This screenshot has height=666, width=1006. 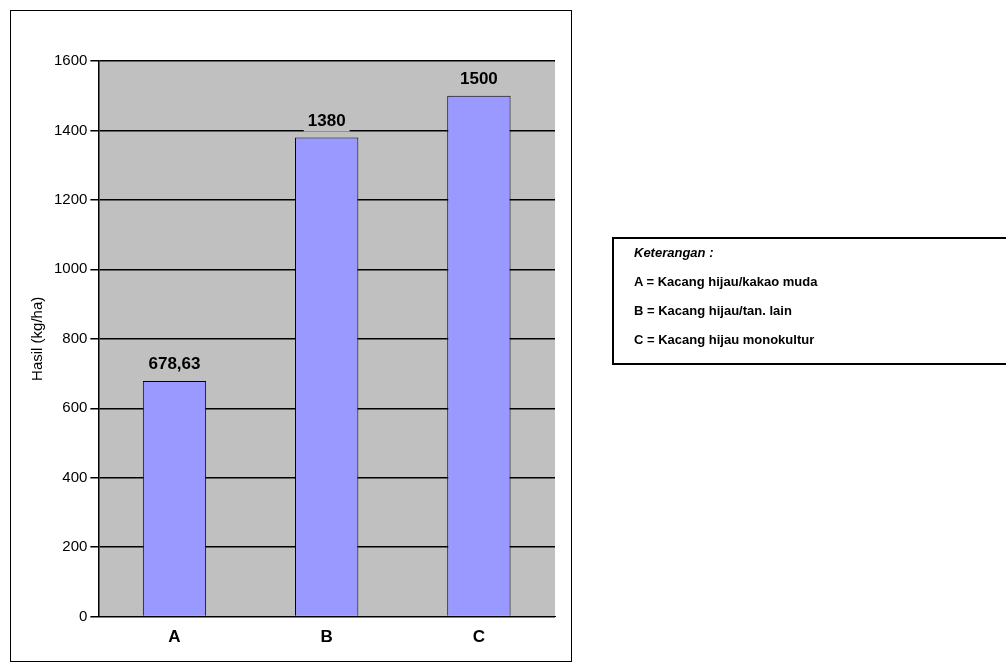 I want to click on text: B = Kacang hijau/tan. lain, so click(x=713, y=310).